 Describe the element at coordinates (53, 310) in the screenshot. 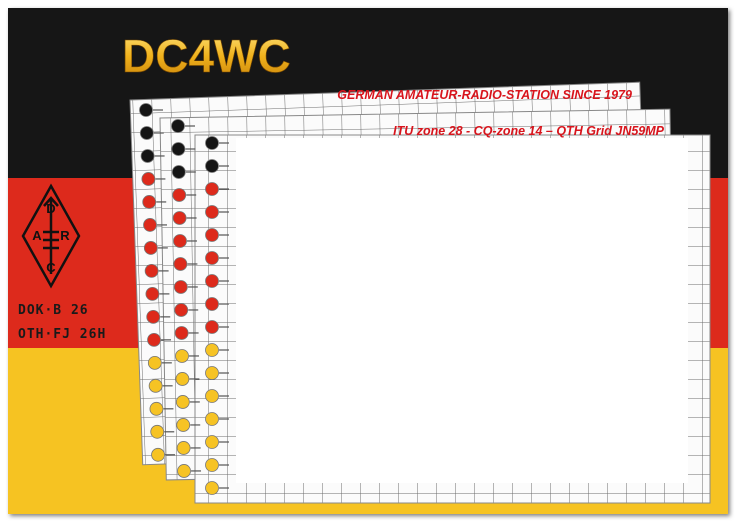

I see `dok-text: DOK·B 26` at that location.